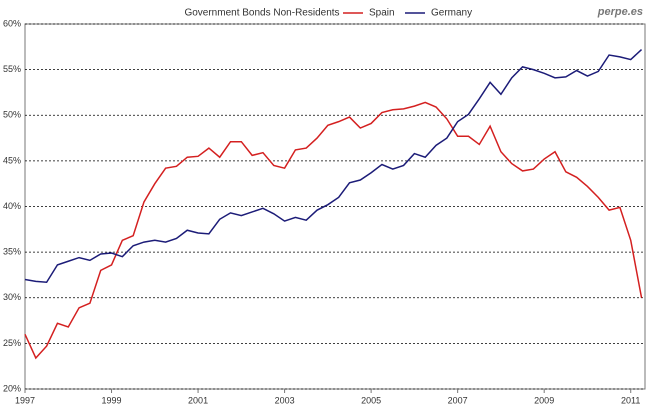 This screenshot has height=414, width=648. I want to click on x-tick-label: 2005, so click(371, 400).